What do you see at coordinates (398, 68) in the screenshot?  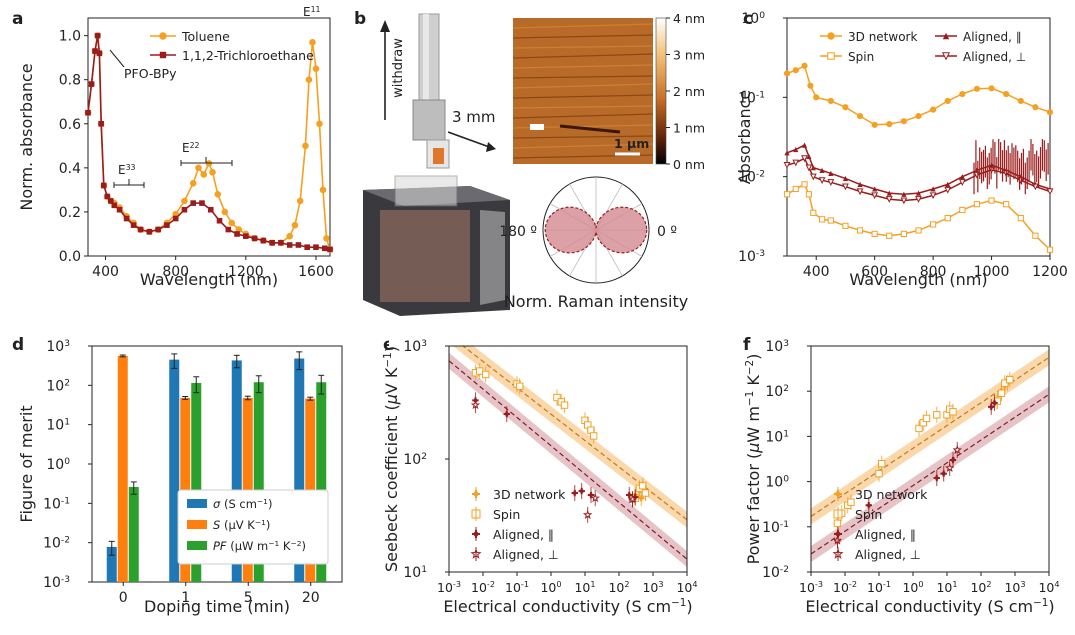 I see `withdraw-label: withdraw` at bounding box center [398, 68].